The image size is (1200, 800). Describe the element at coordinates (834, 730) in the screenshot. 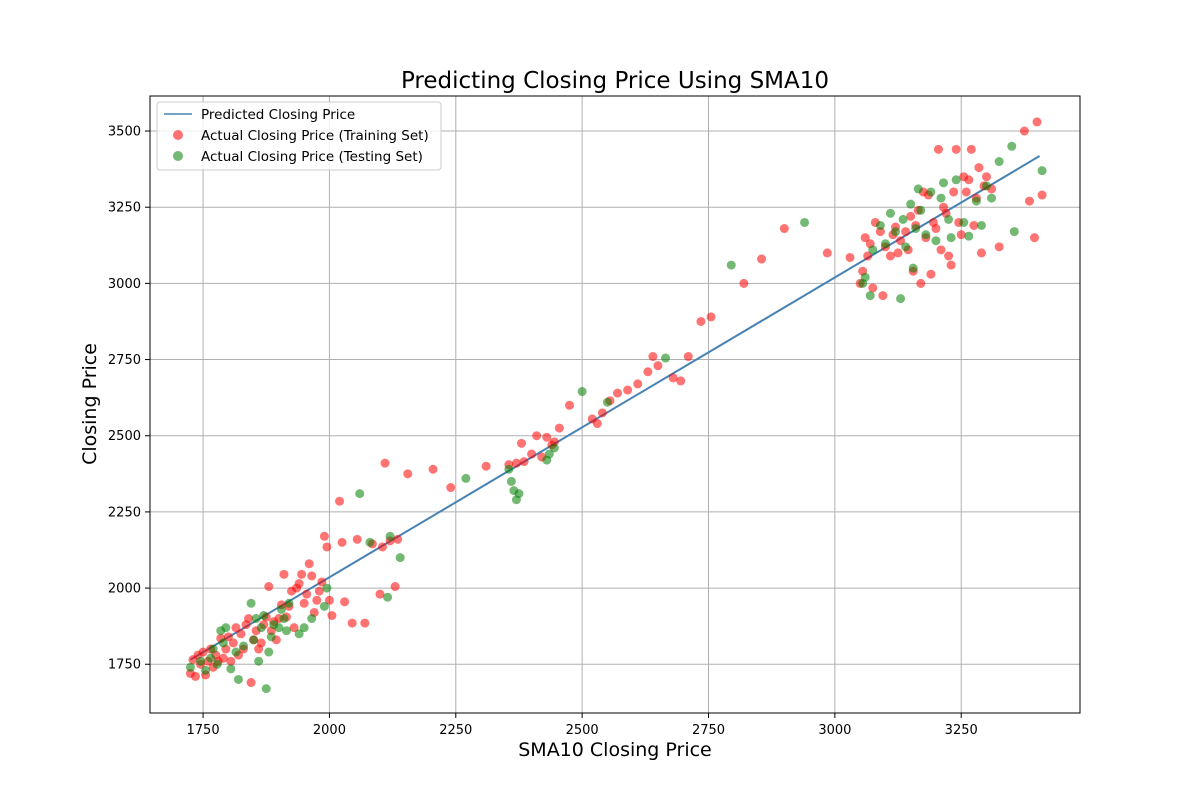

I see `x-tick-label: 3000` at that location.